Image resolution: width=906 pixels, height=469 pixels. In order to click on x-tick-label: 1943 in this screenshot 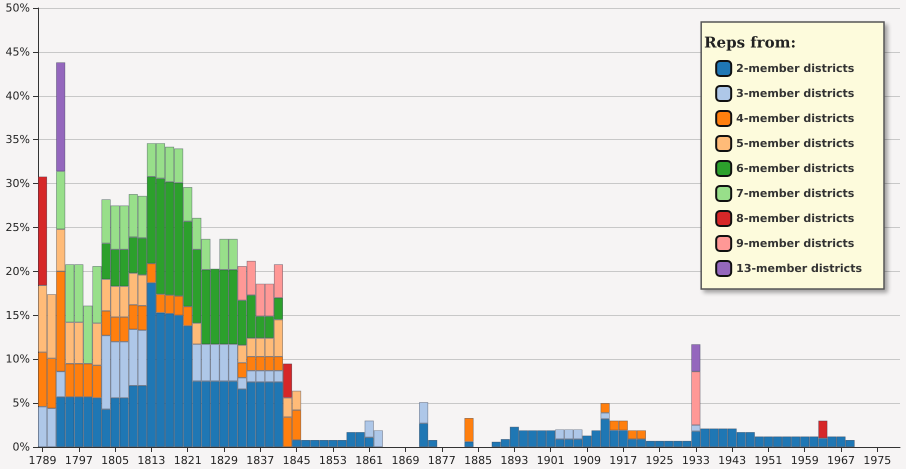, I will do `click(732, 460)`.